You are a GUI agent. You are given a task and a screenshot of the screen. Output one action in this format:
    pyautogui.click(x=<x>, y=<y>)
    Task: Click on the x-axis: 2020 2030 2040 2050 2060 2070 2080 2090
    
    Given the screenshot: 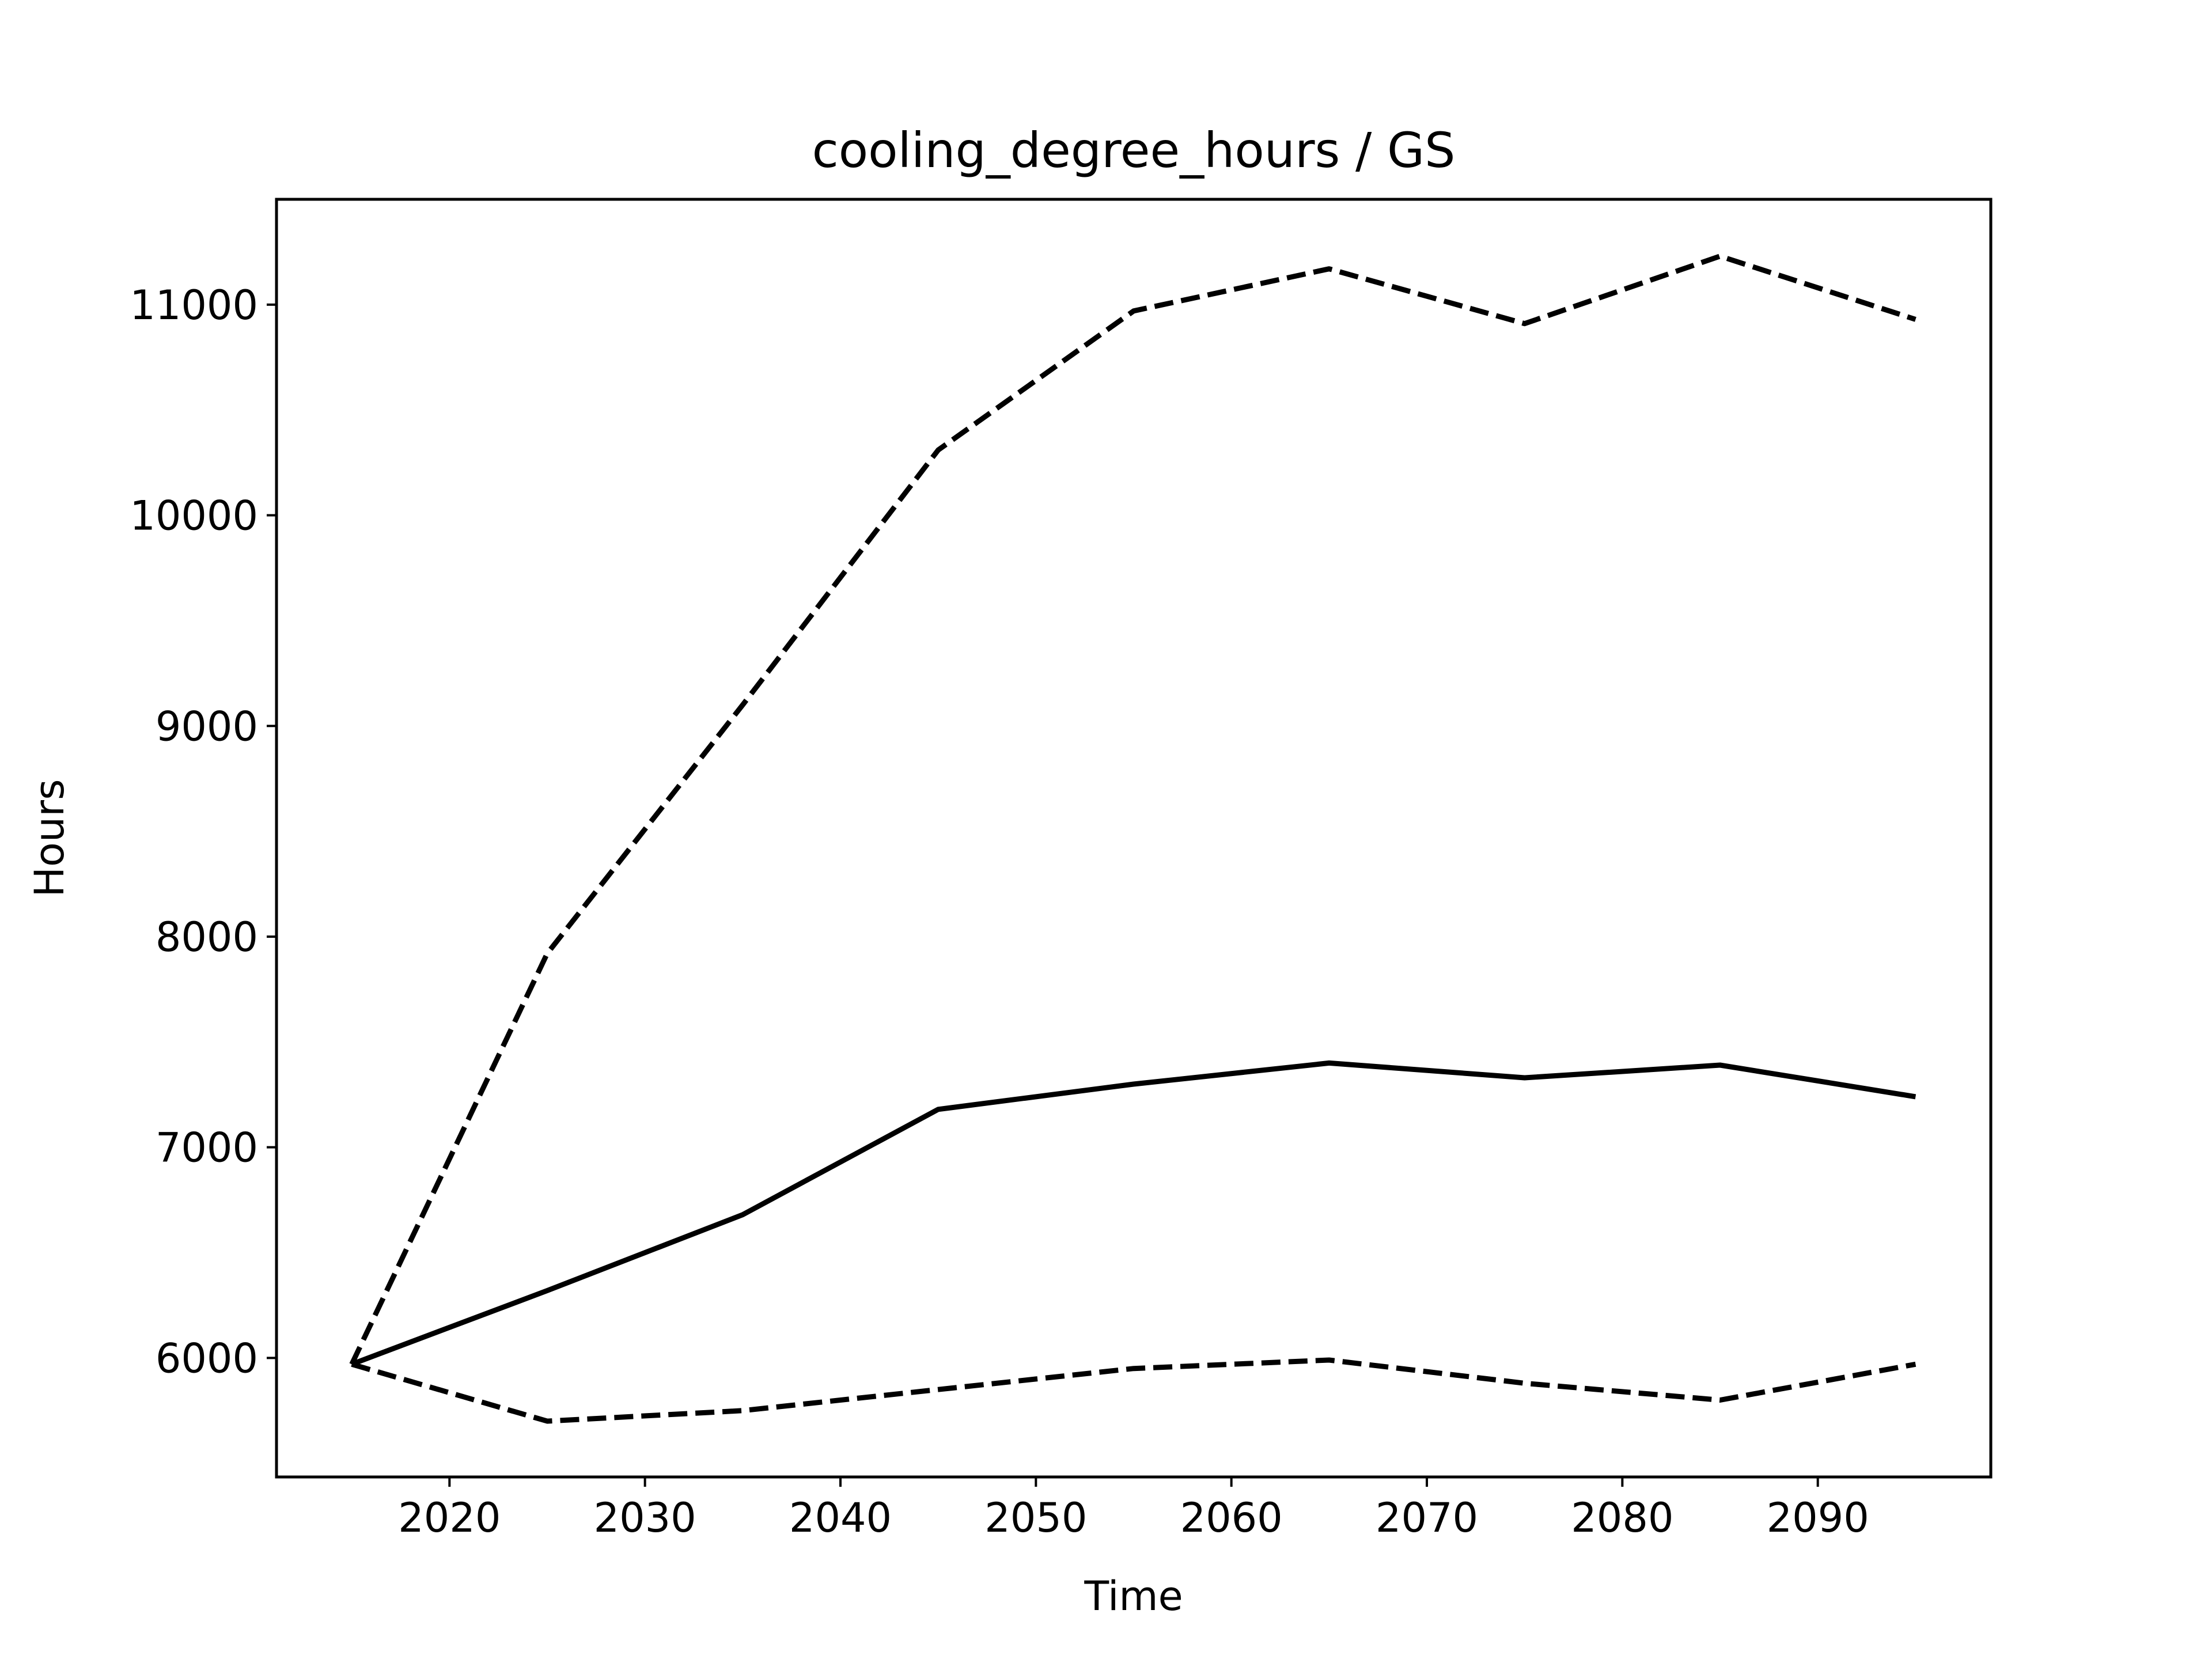 What is the action you would take?
    pyautogui.click(x=1133, y=1509)
    